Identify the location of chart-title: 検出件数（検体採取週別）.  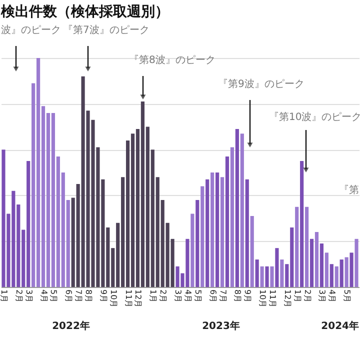
(84, 12).